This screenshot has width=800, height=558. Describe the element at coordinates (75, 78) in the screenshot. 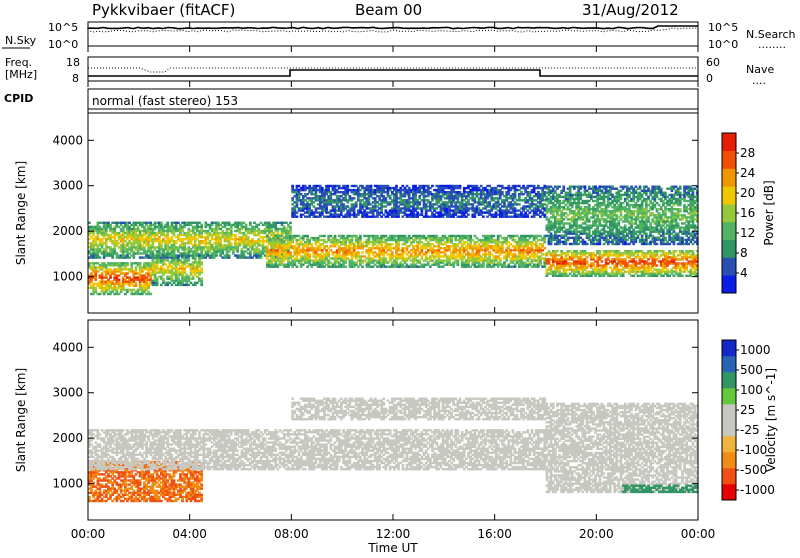

I see `freq-left-tick-bottom: 8` at that location.